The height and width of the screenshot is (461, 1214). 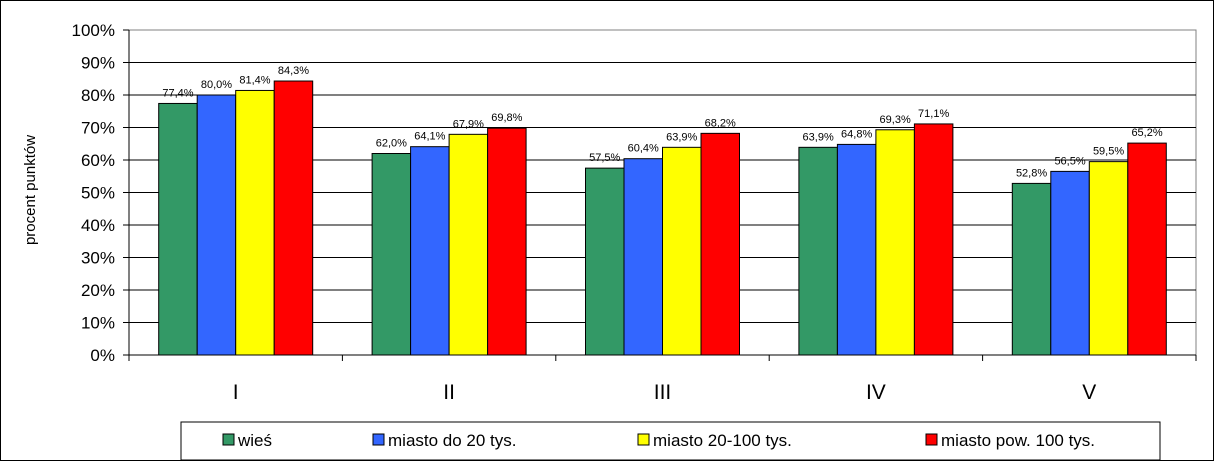 What do you see at coordinates (452, 440) in the screenshot?
I see `legend-label: miasto do 20 tys.` at bounding box center [452, 440].